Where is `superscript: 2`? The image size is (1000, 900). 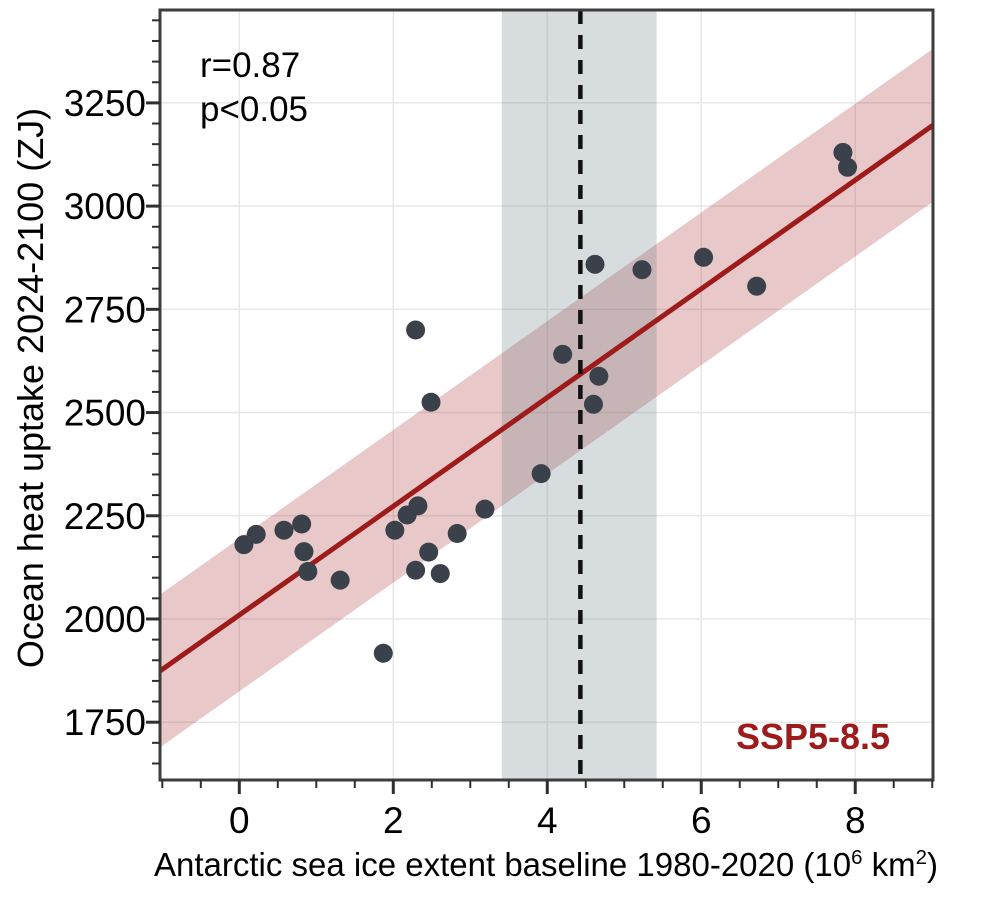 superscript: 2 is located at coordinates (921, 857).